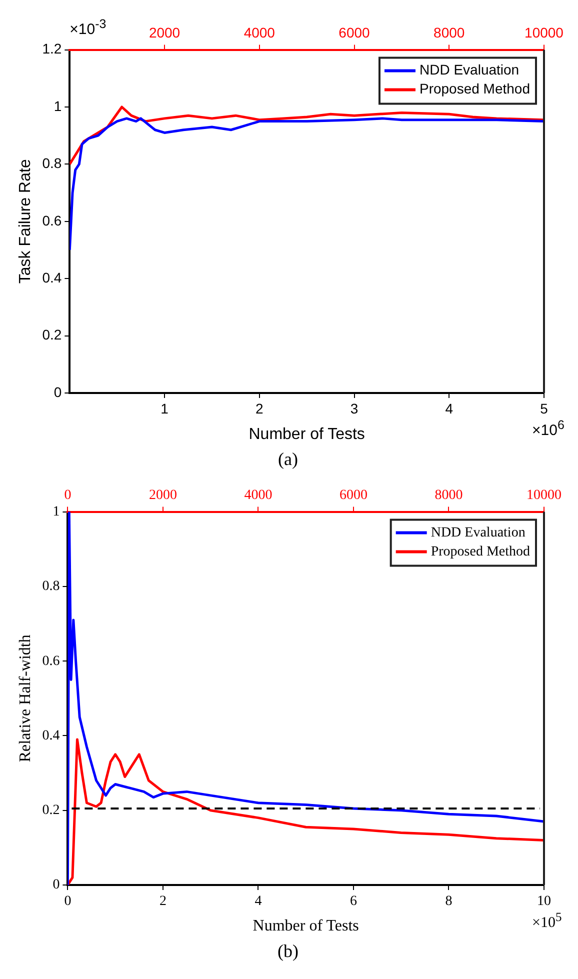  What do you see at coordinates (354, 408) in the screenshot?
I see `x-tick-label: 3` at bounding box center [354, 408].